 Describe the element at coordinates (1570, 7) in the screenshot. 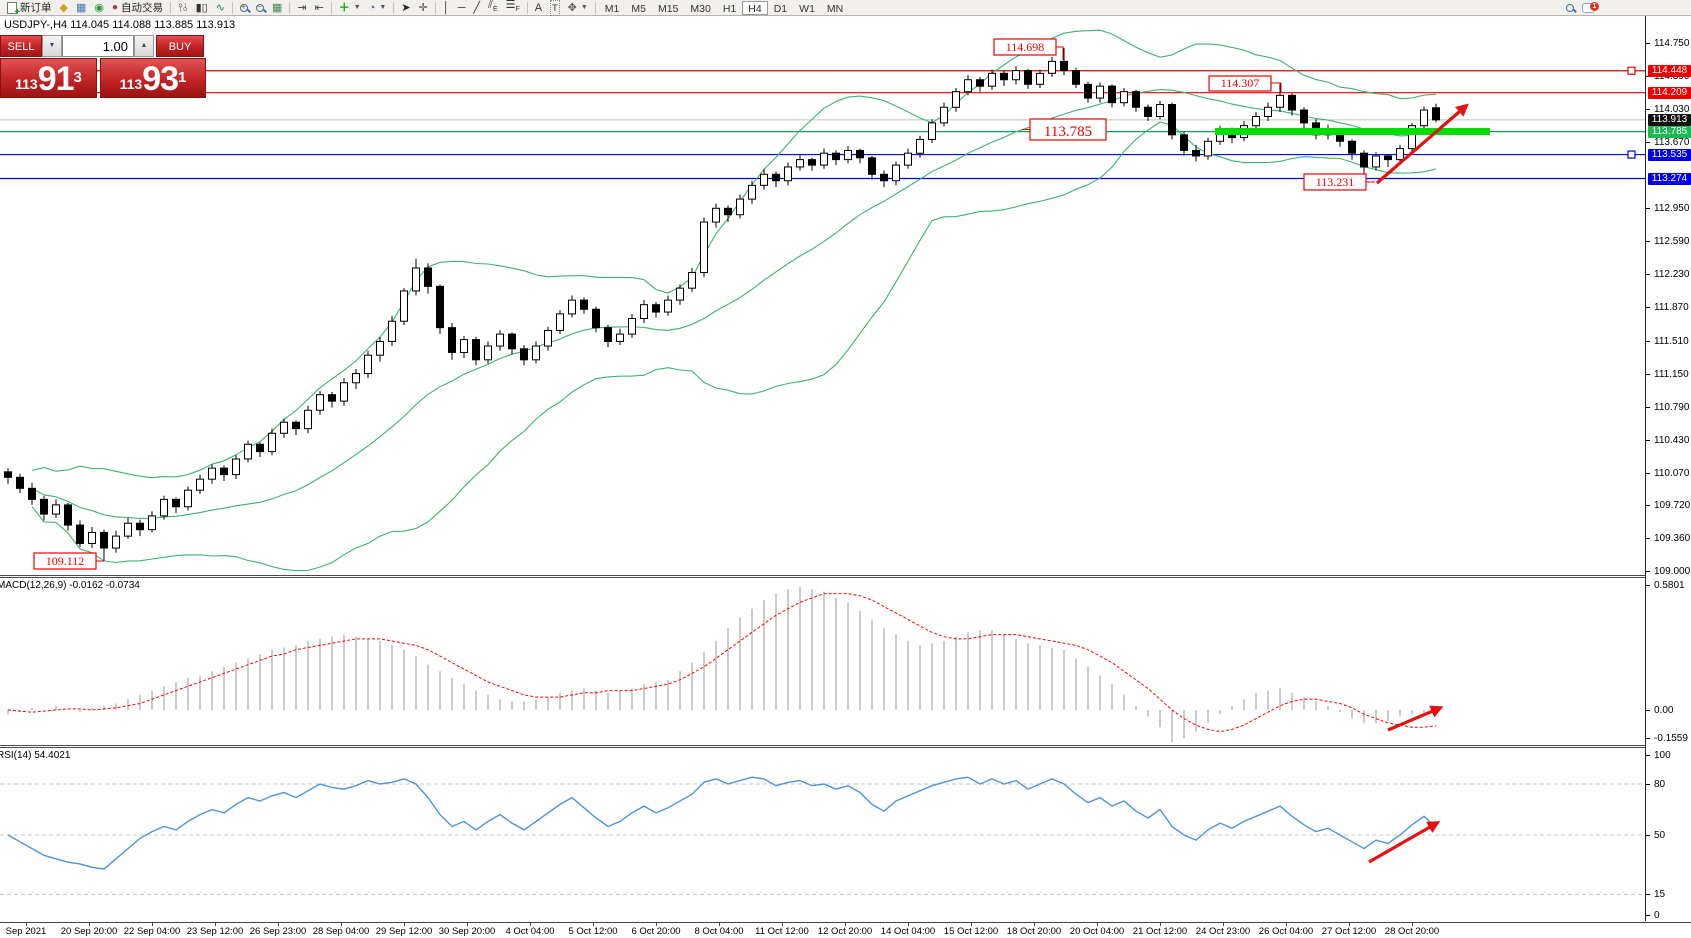

I see `search-button` at that location.